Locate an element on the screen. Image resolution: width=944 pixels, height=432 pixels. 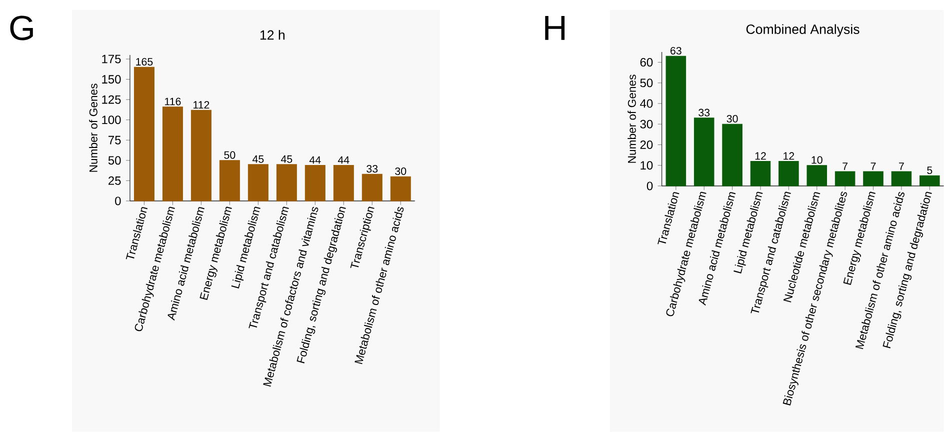
y-tick-label: 30 is located at coordinates (646, 124).